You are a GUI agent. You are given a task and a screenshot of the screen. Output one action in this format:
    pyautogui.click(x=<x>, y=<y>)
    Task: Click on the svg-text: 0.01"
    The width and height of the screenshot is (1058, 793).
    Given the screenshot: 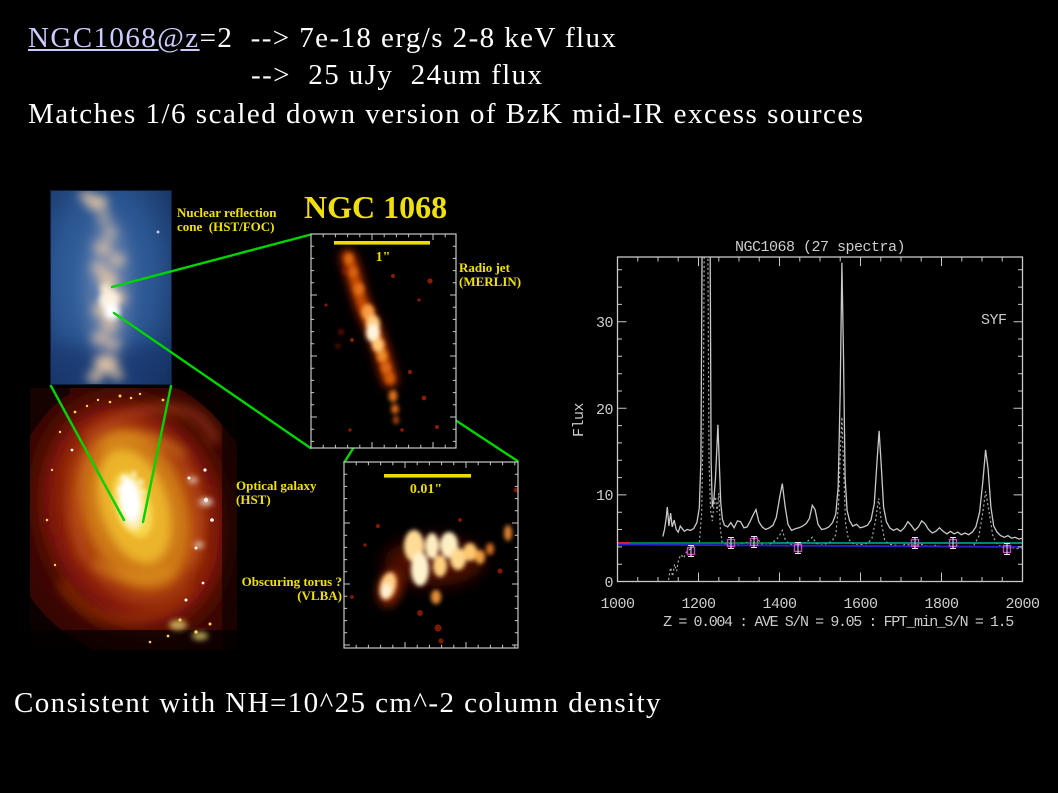 What is the action you would take?
    pyautogui.click(x=426, y=489)
    